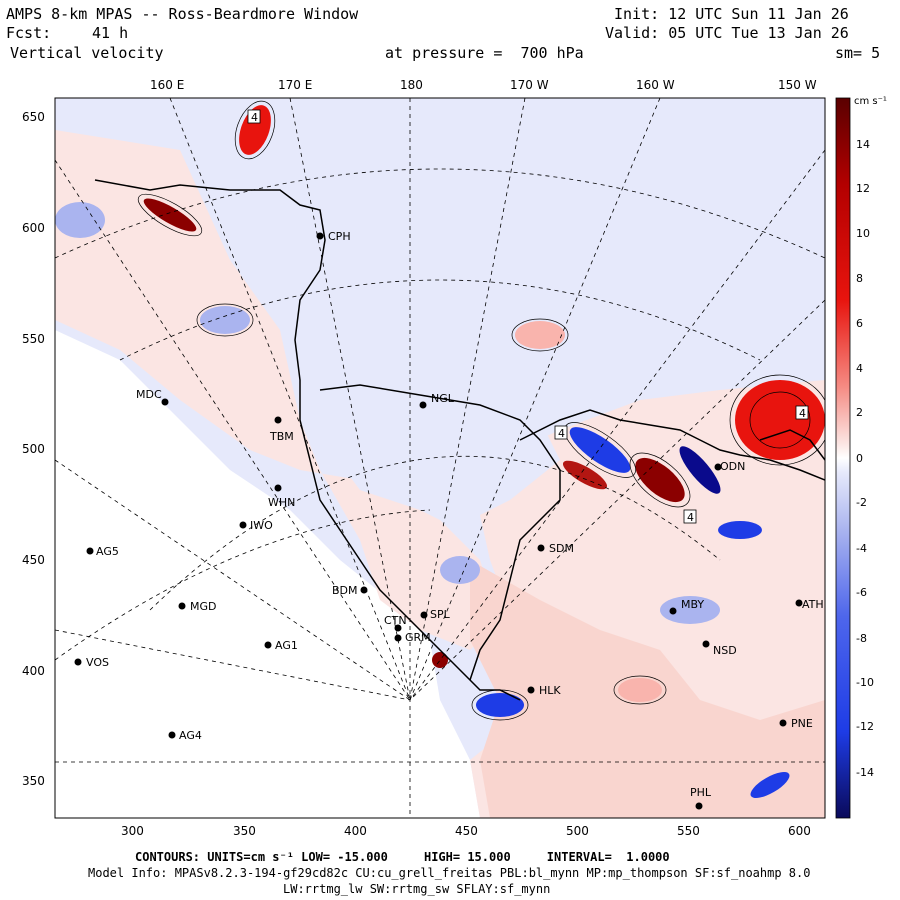 The height and width of the screenshot is (900, 900). What do you see at coordinates (688, 831) in the screenshot?
I see `x-tick-550: 550` at bounding box center [688, 831].